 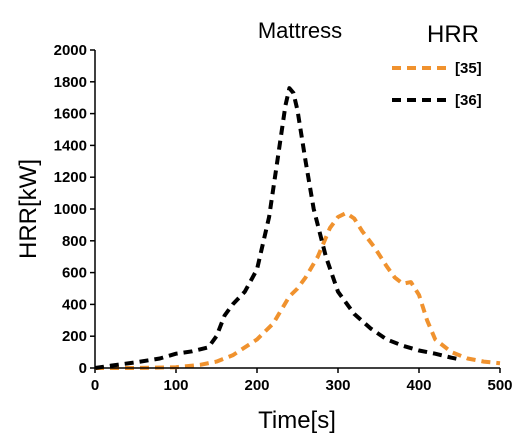 What do you see at coordinates (70, 114) in the screenshot?
I see `y-tick-label: 1600` at bounding box center [70, 114].